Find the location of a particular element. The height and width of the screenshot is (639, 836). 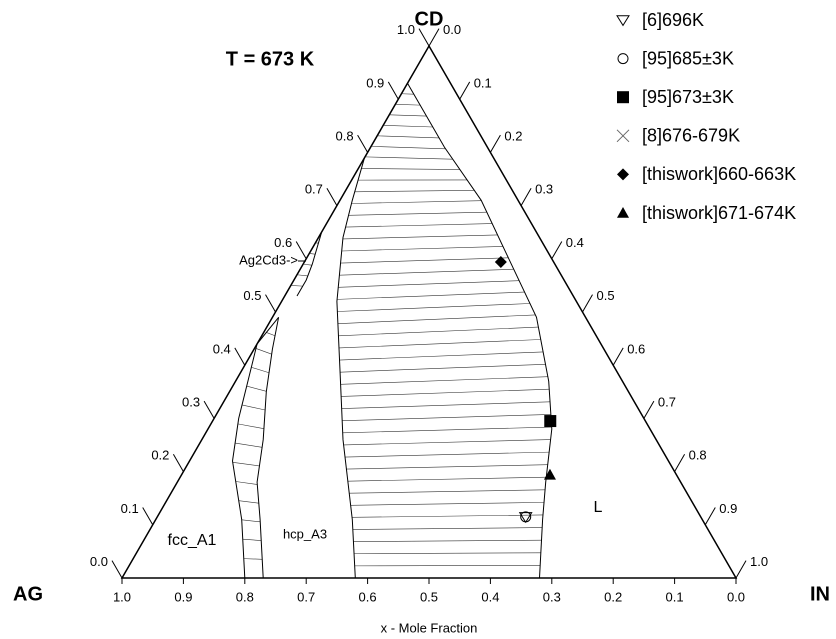

legend-label: [thiswork]671-674K is located at coordinates (719, 213).